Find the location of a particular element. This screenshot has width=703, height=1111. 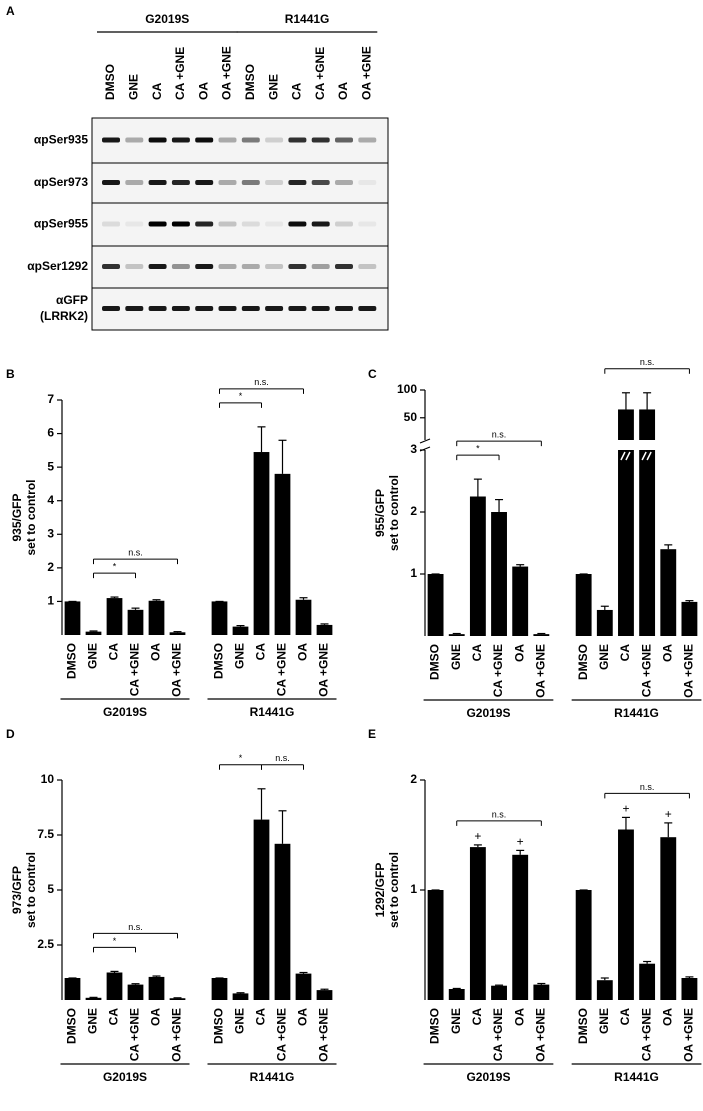

bar-break is located at coordinates (649, 456).